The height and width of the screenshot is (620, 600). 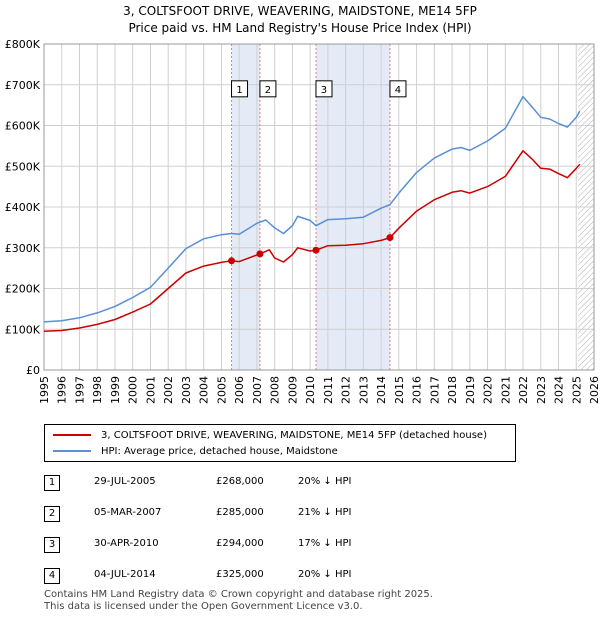 What do you see at coordinates (97, 390) in the screenshot?
I see `x-tick-label: 1998` at bounding box center [97, 390].